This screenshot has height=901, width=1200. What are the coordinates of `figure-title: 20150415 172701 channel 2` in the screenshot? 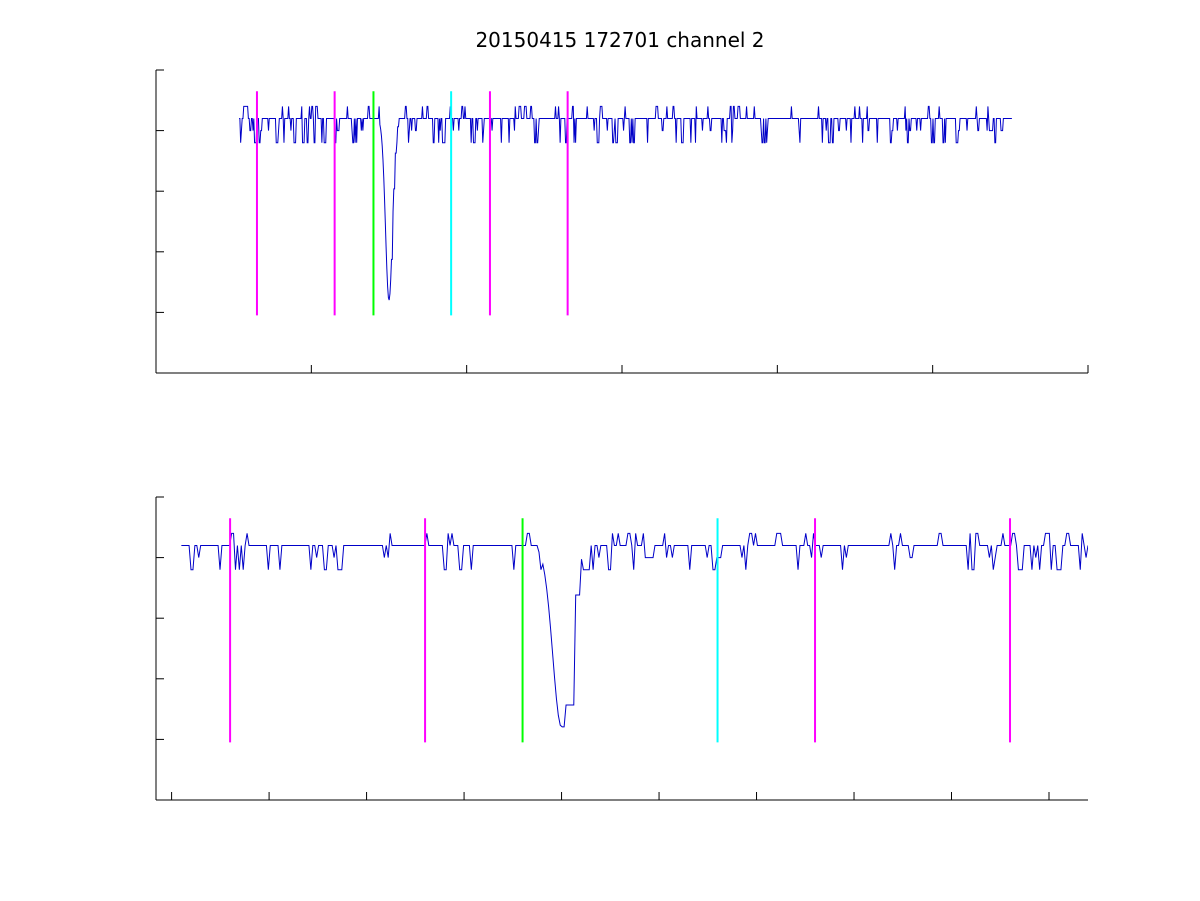 It's located at (619, 40).